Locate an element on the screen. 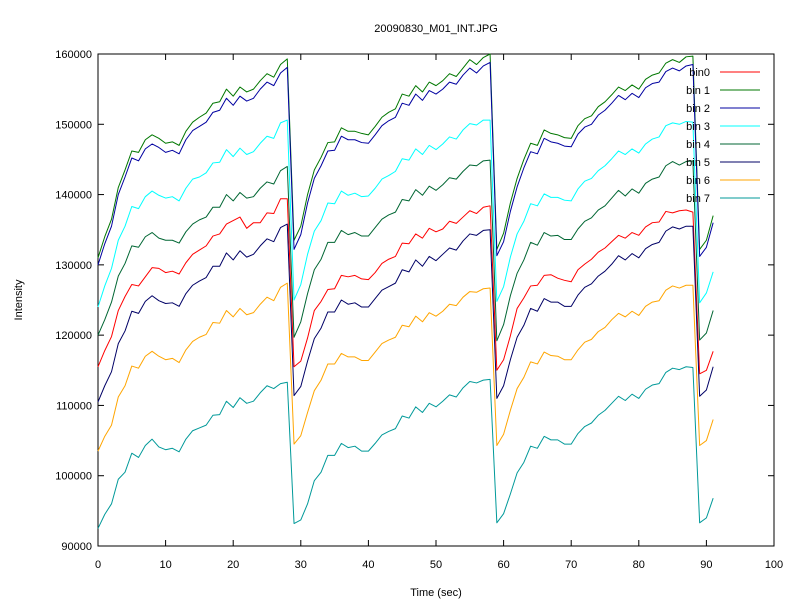 The width and height of the screenshot is (800, 600). y-tick-label: 100000 is located at coordinates (73, 477).